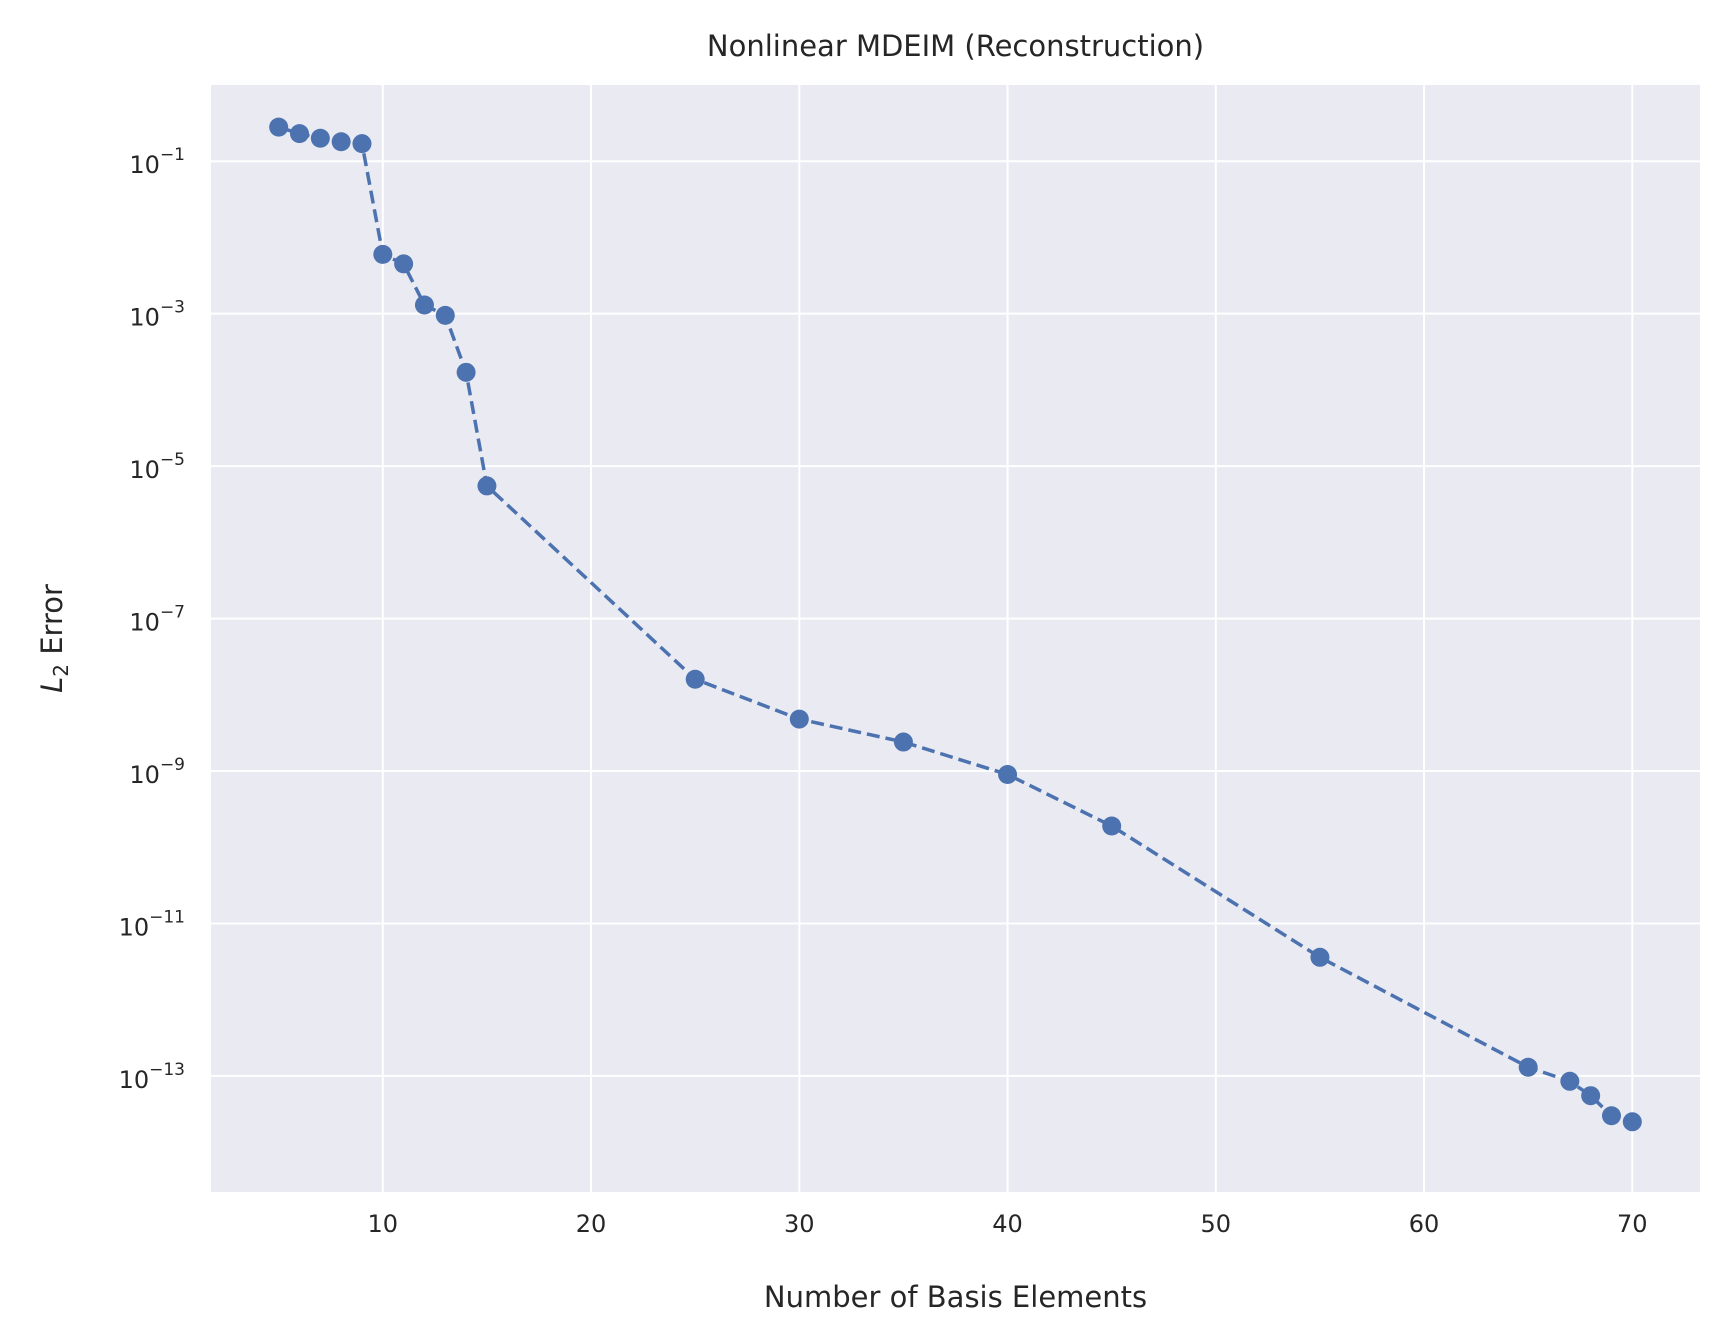 The image size is (1725, 1343). I want to click on y-tick-exponent: −9, so click(172, 765).